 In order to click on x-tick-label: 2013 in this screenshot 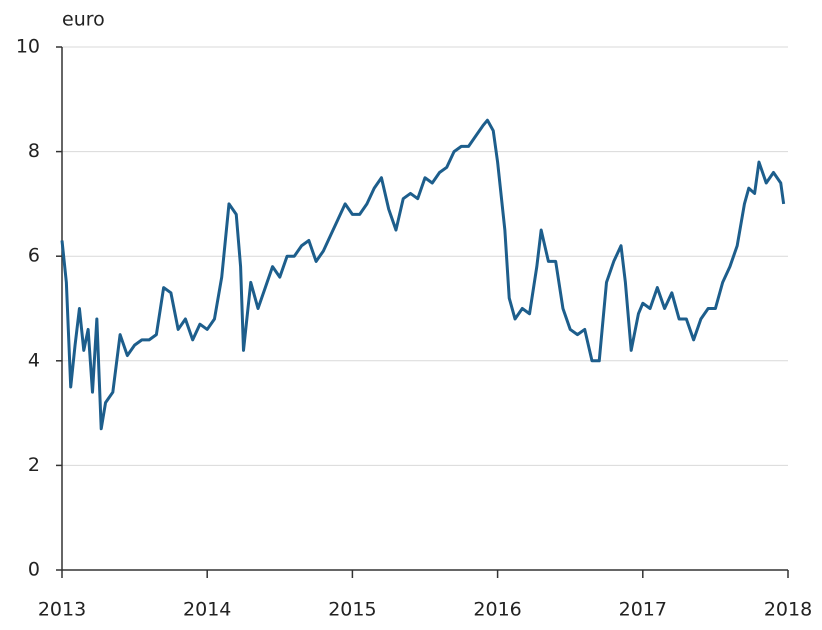, I will do `click(62, 610)`.